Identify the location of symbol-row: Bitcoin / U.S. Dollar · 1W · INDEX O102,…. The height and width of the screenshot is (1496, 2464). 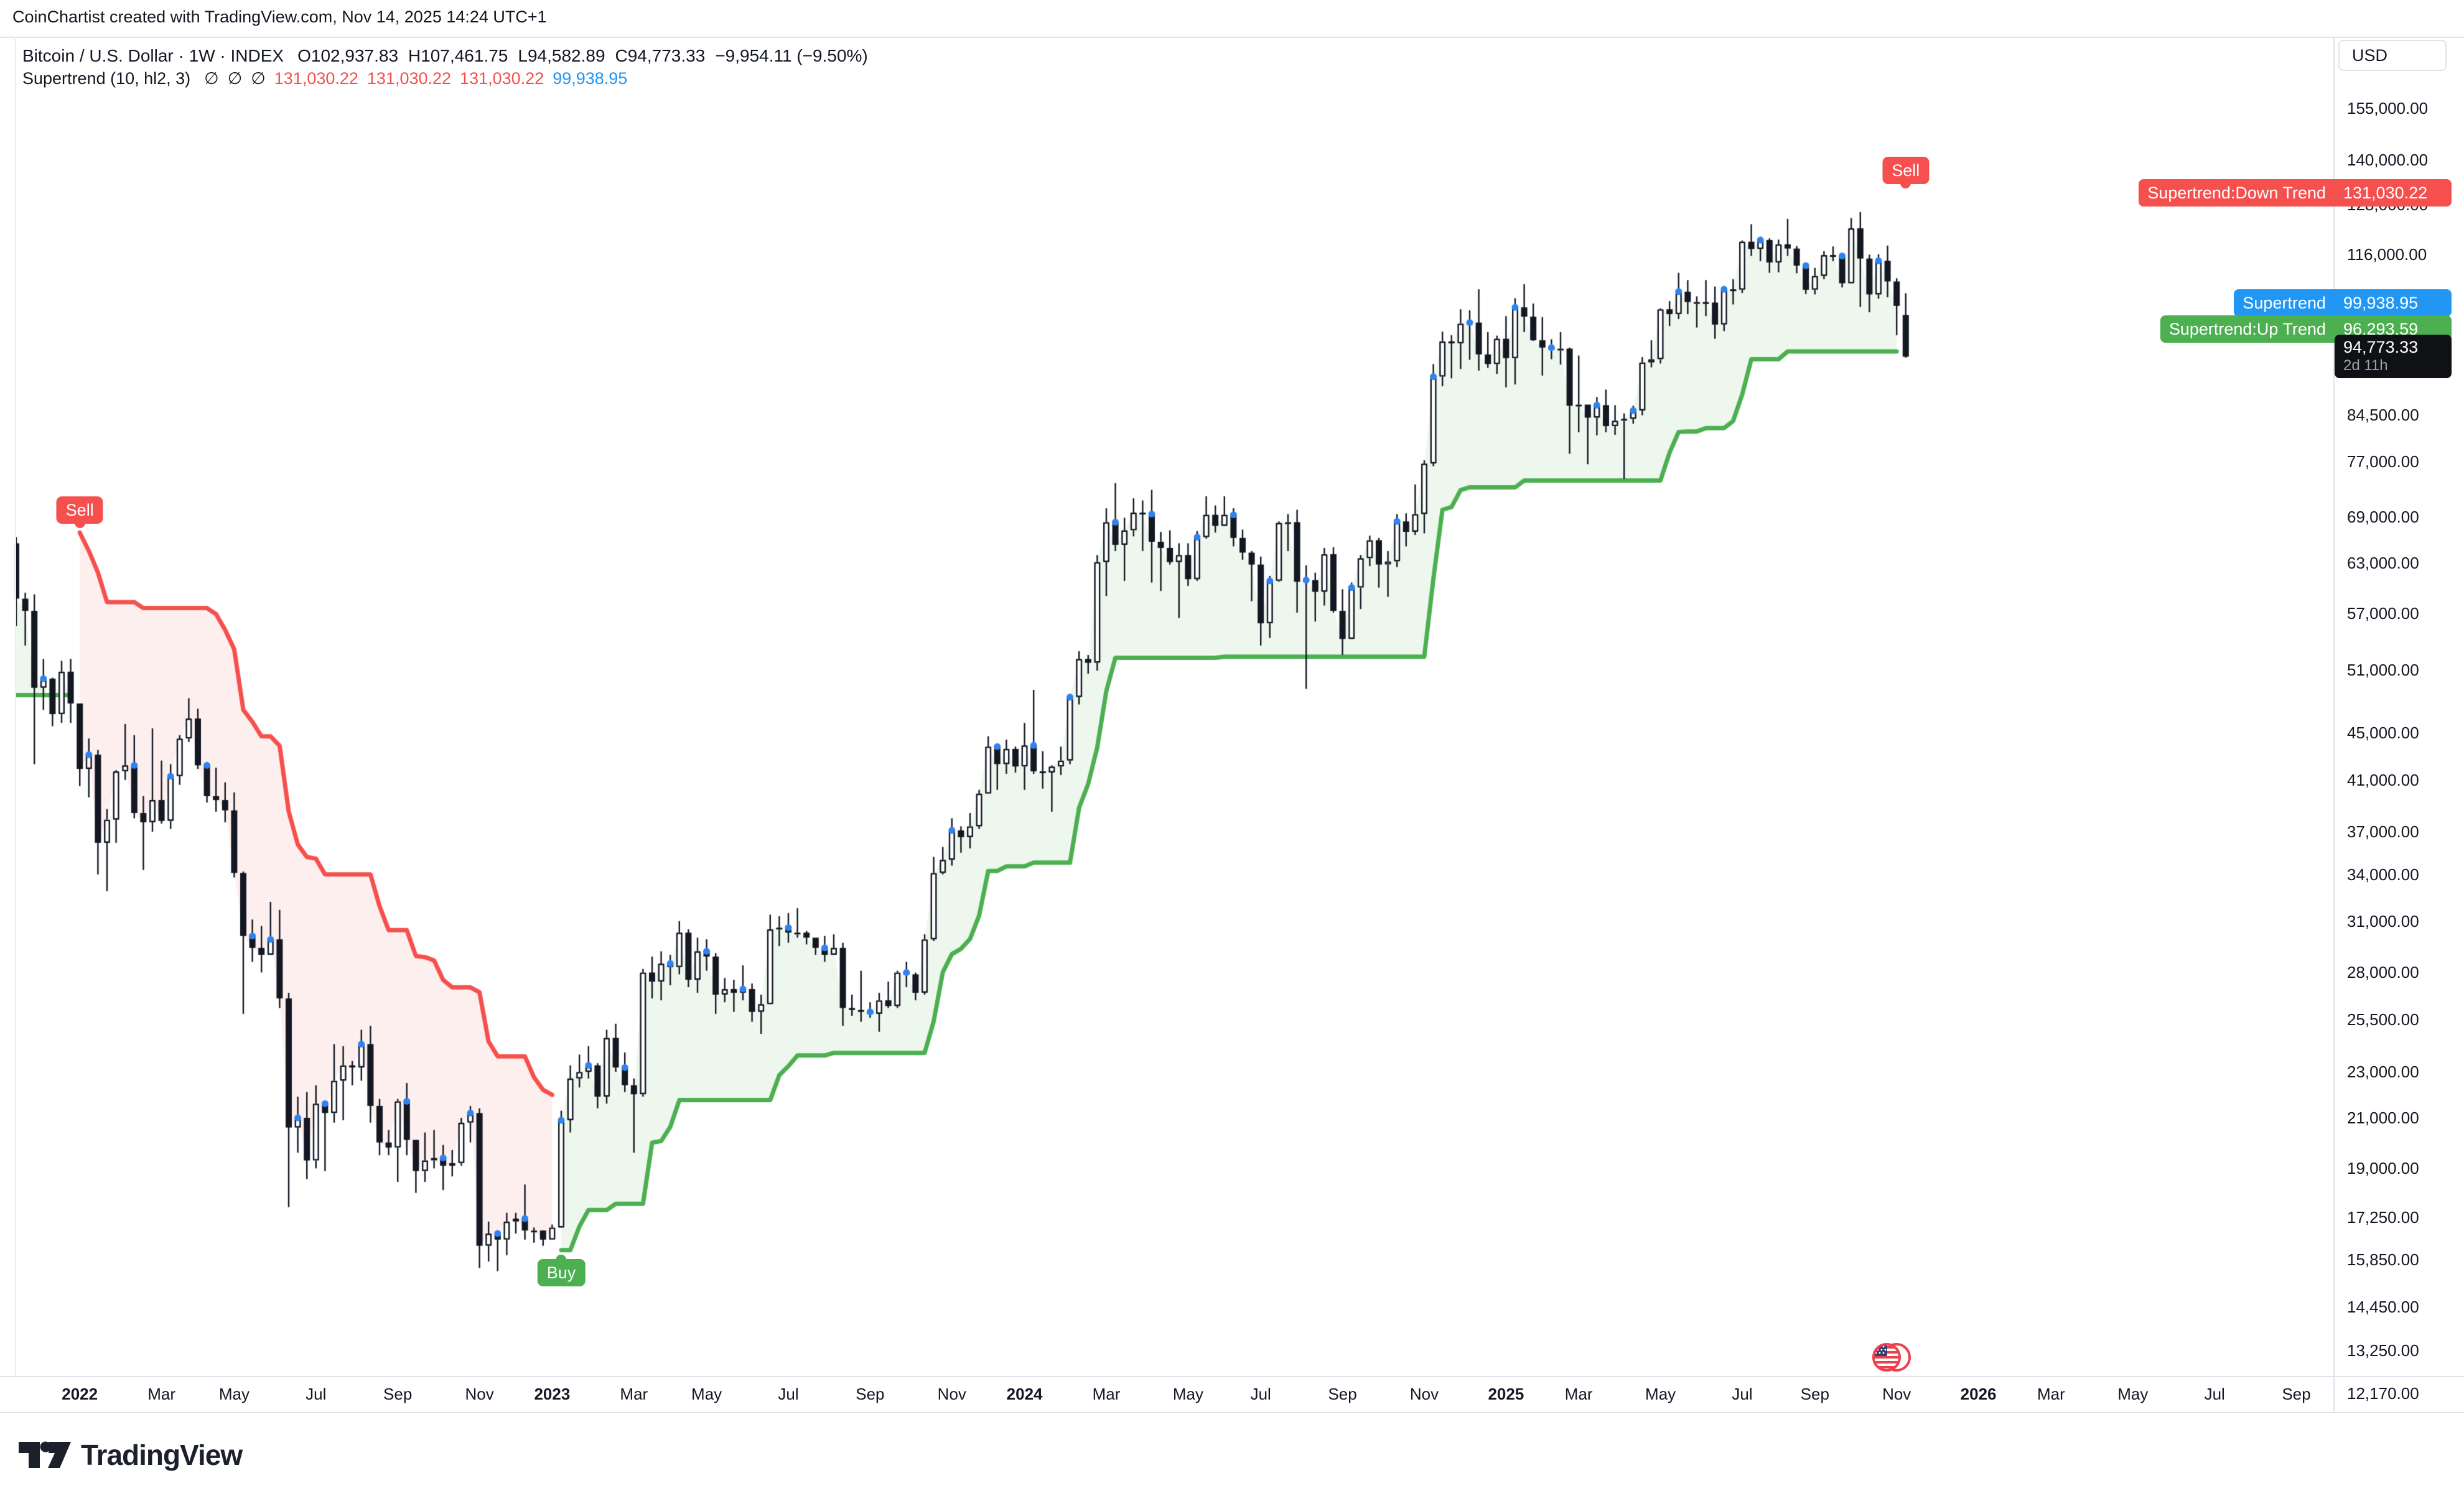
(450, 57).